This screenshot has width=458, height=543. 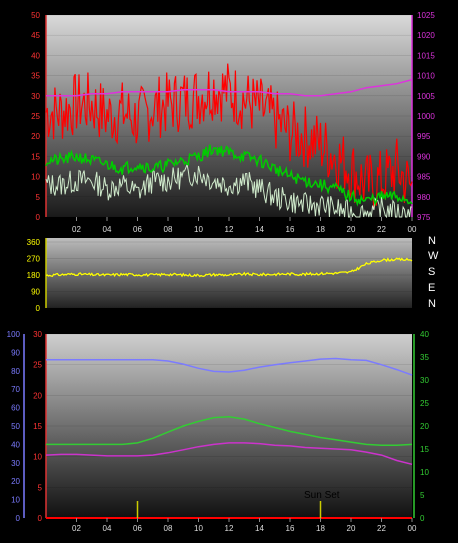 I want to click on humidity-series-line, so click(x=229, y=366).